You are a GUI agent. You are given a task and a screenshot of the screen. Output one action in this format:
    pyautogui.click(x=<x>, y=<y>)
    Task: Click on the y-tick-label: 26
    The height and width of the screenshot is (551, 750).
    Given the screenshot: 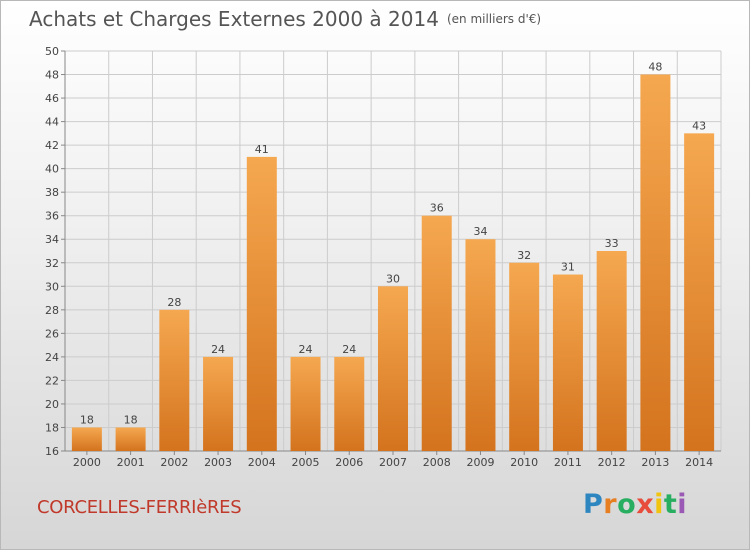 What is the action you would take?
    pyautogui.click(x=52, y=333)
    